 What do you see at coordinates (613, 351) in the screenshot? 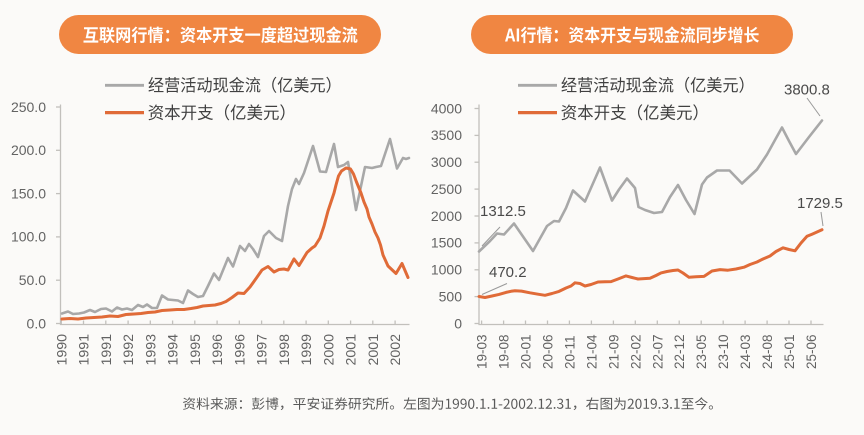
I see `svg-text: 21-09` at bounding box center [613, 351].